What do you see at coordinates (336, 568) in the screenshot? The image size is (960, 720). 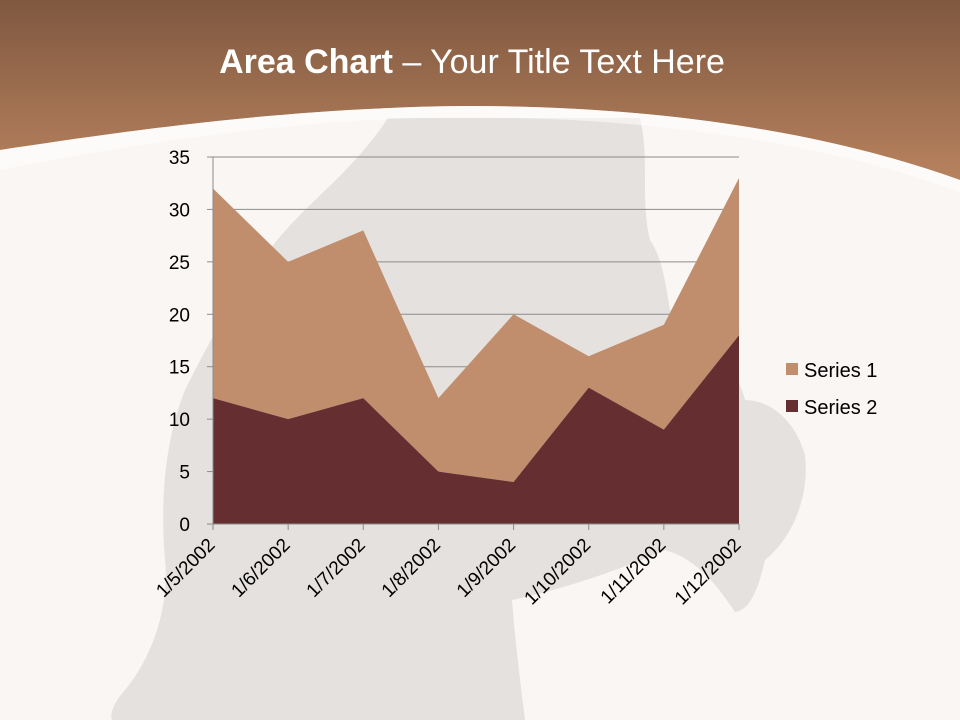 I see `x-tick-label: 1/7/2002` at bounding box center [336, 568].